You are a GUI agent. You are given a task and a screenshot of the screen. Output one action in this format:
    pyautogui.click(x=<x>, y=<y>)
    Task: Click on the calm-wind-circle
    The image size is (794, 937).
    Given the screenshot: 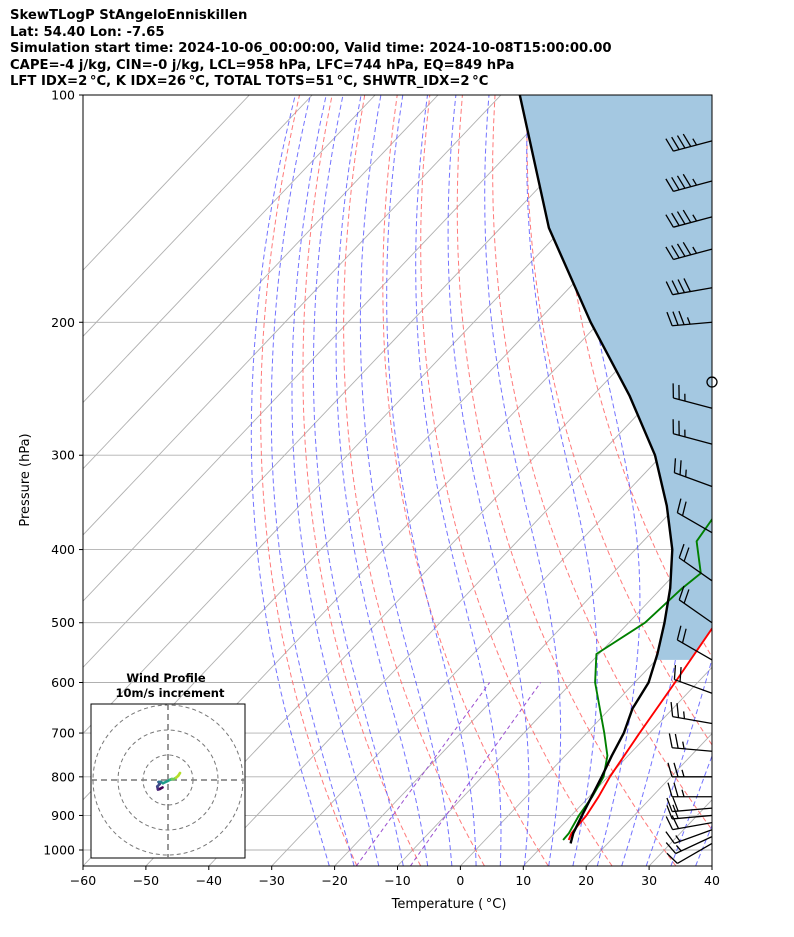 What is the action you would take?
    pyautogui.click(x=712, y=382)
    